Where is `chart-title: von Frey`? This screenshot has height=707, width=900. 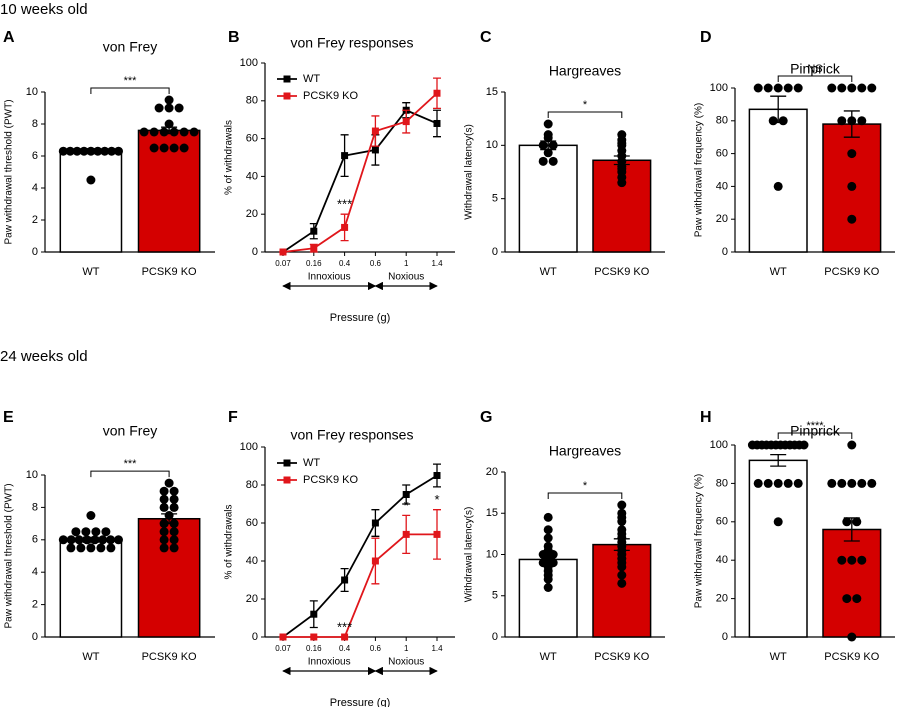
chart-title: von Frey is located at coordinates (130, 431).